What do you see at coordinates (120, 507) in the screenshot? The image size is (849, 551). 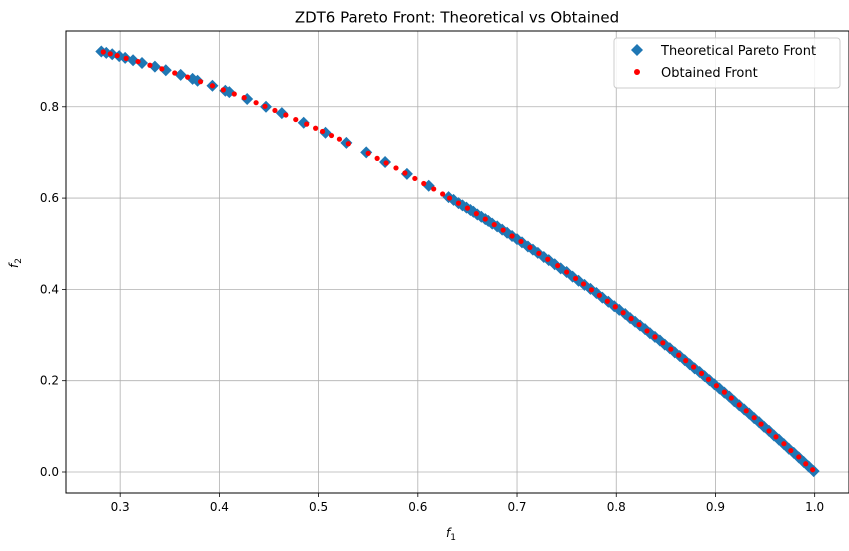 I see `x-tick-label: 0.3` at bounding box center [120, 507].